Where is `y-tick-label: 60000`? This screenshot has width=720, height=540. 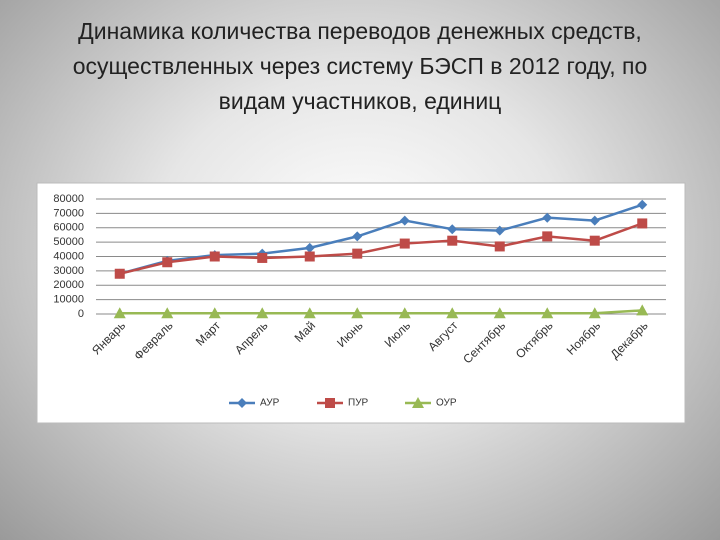 y-tick-label: 60000 is located at coordinates (68, 228).